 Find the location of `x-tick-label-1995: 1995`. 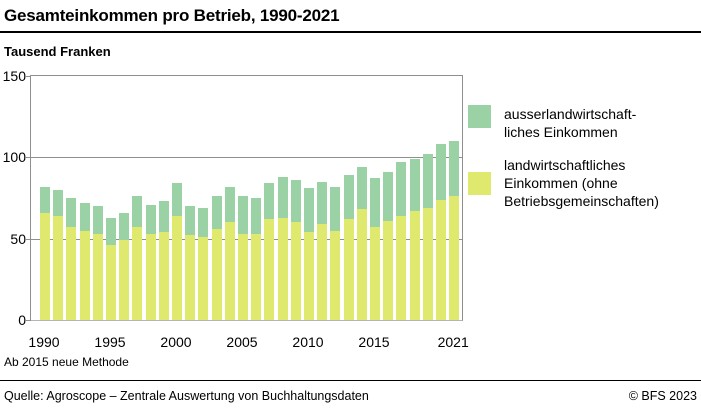

x-tick-label-1995: 1995 is located at coordinates (110, 342).